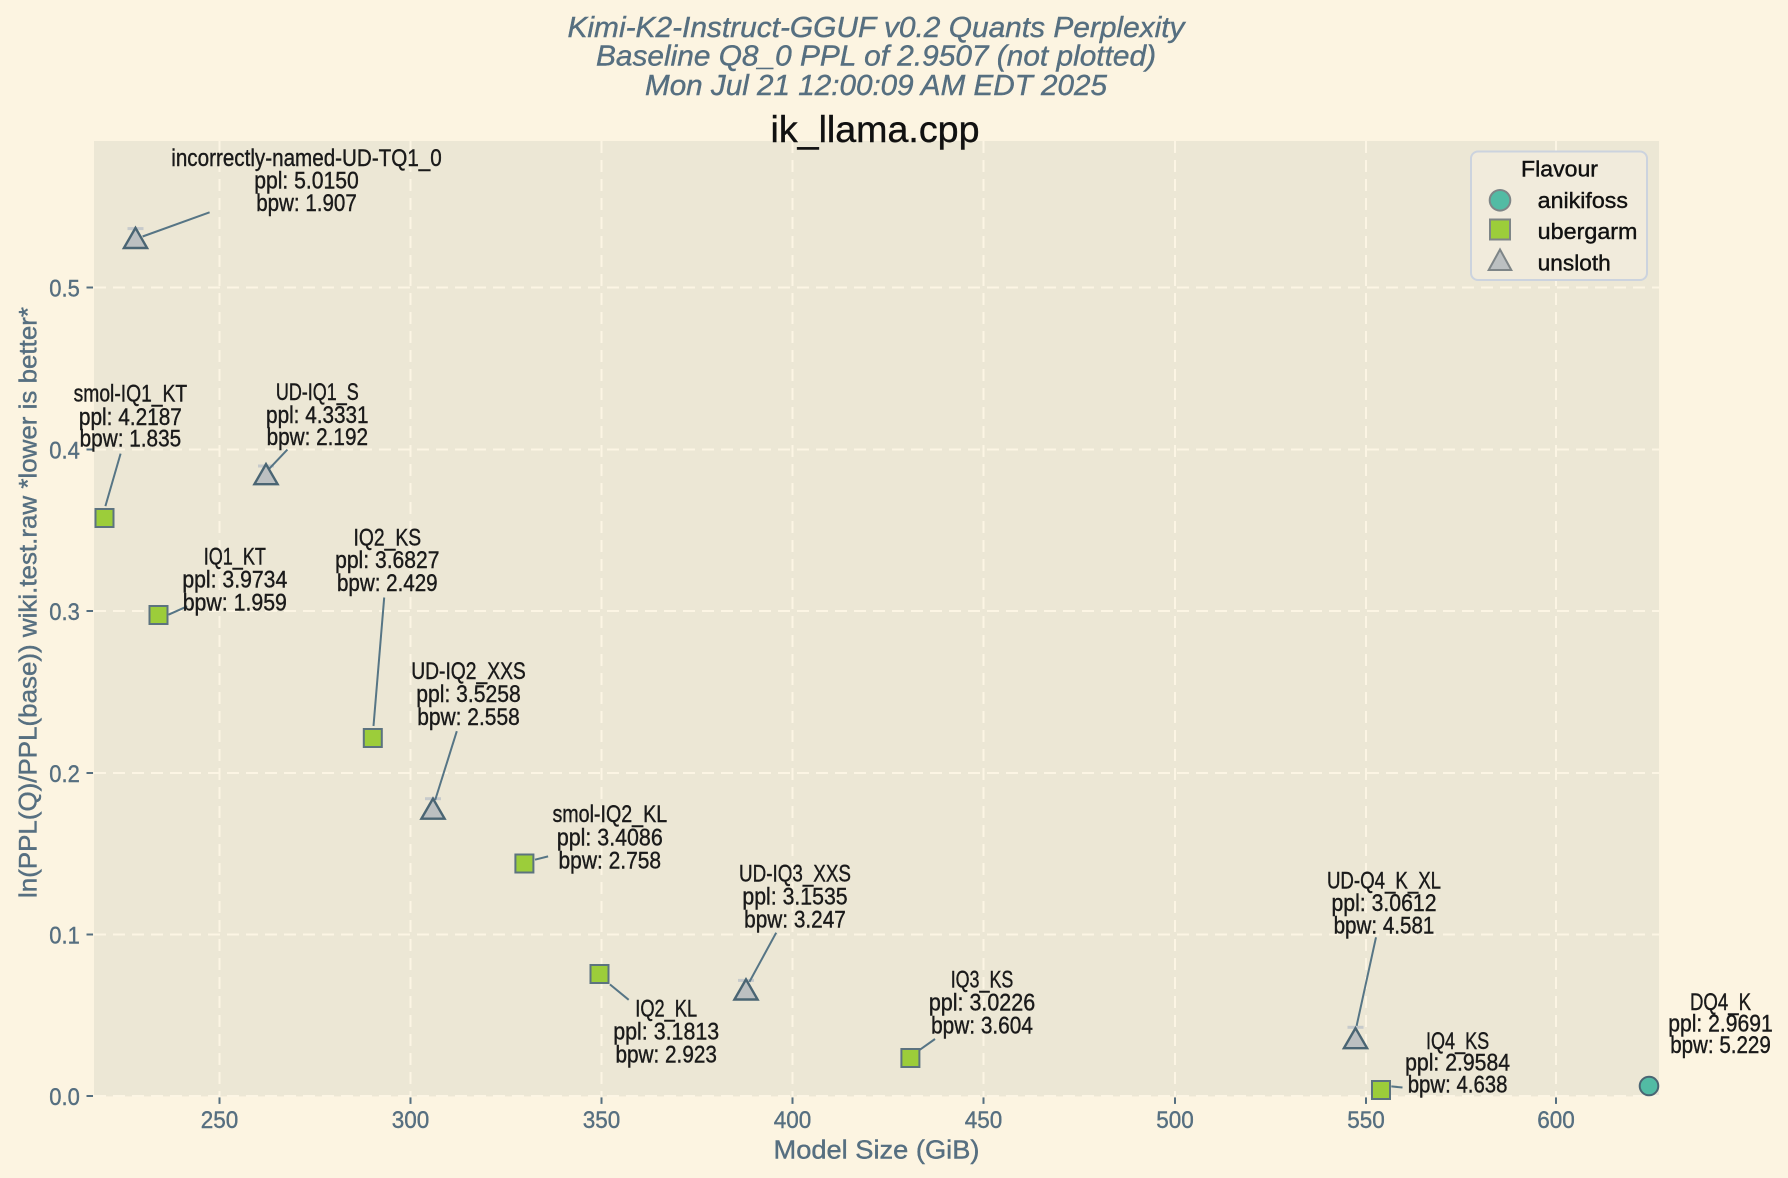 The width and height of the screenshot is (1788, 1178). Describe the element at coordinates (468, 694) in the screenshot. I see `svg-text: ppl: 3.5258` at that location.